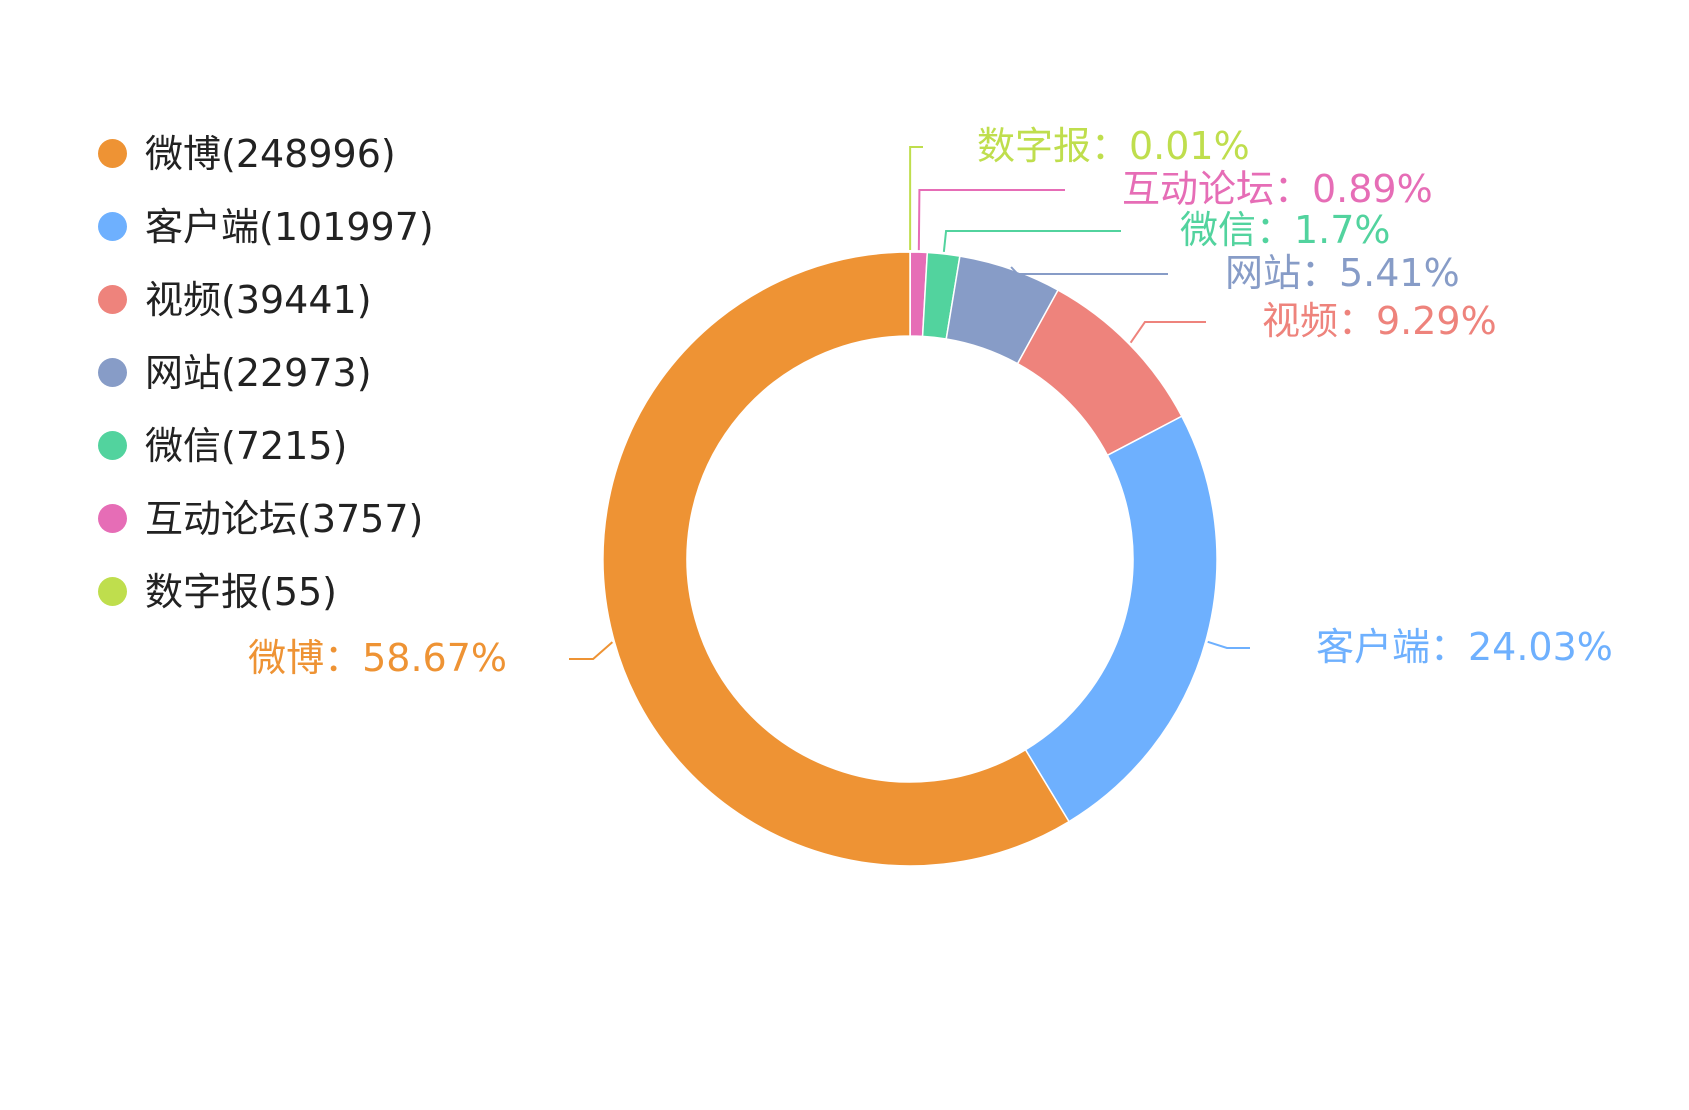 This screenshot has width=1689, height=1110. I want to click on slice-label: 微博：58.67%, so click(377, 658).